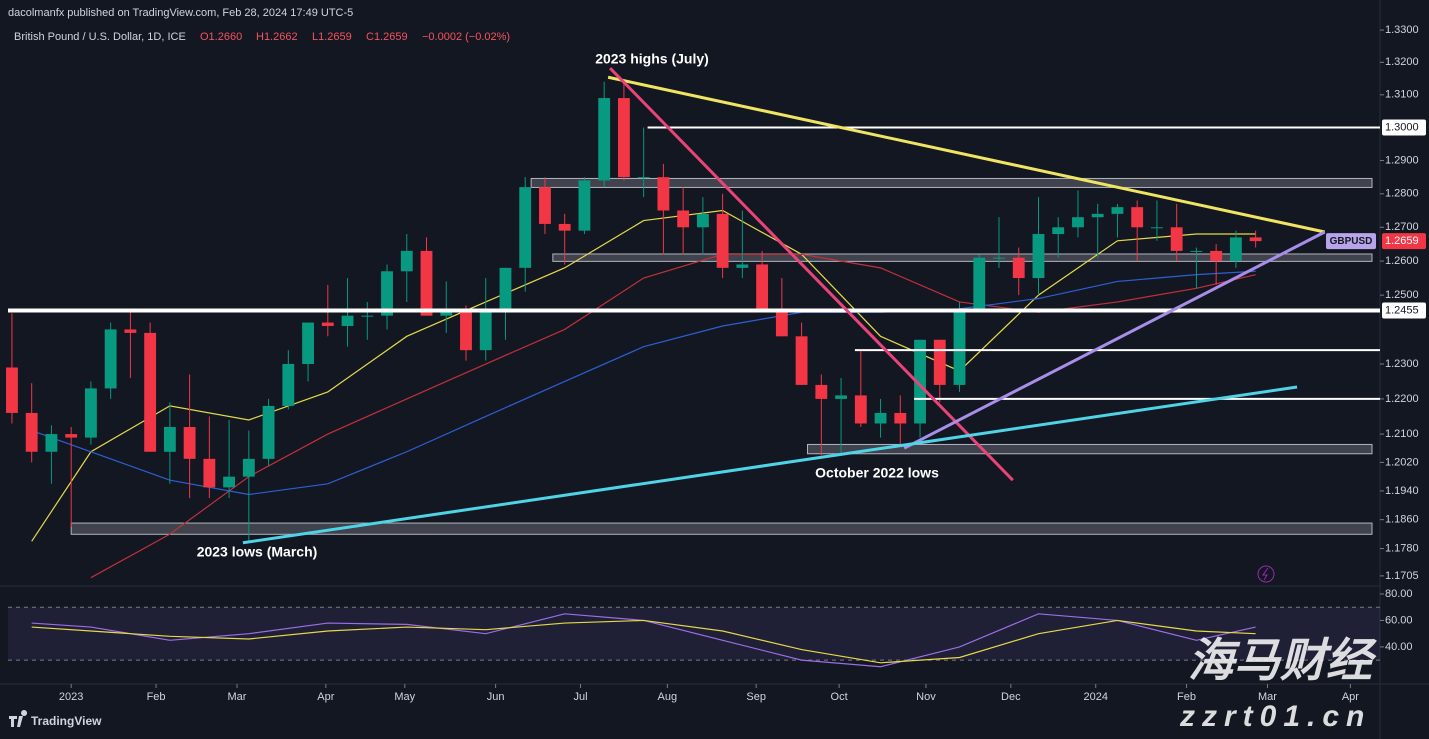 The width and height of the screenshot is (1429, 739). I want to click on y-tick-label: 1.3200, so click(1402, 62).